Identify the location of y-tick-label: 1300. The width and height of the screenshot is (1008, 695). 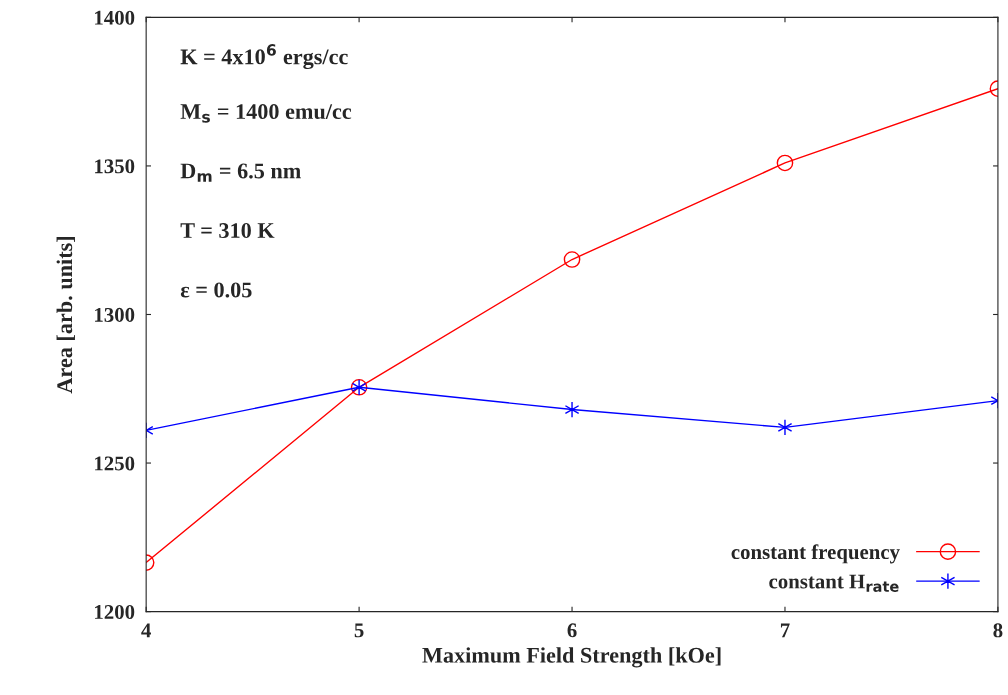
(115, 314).